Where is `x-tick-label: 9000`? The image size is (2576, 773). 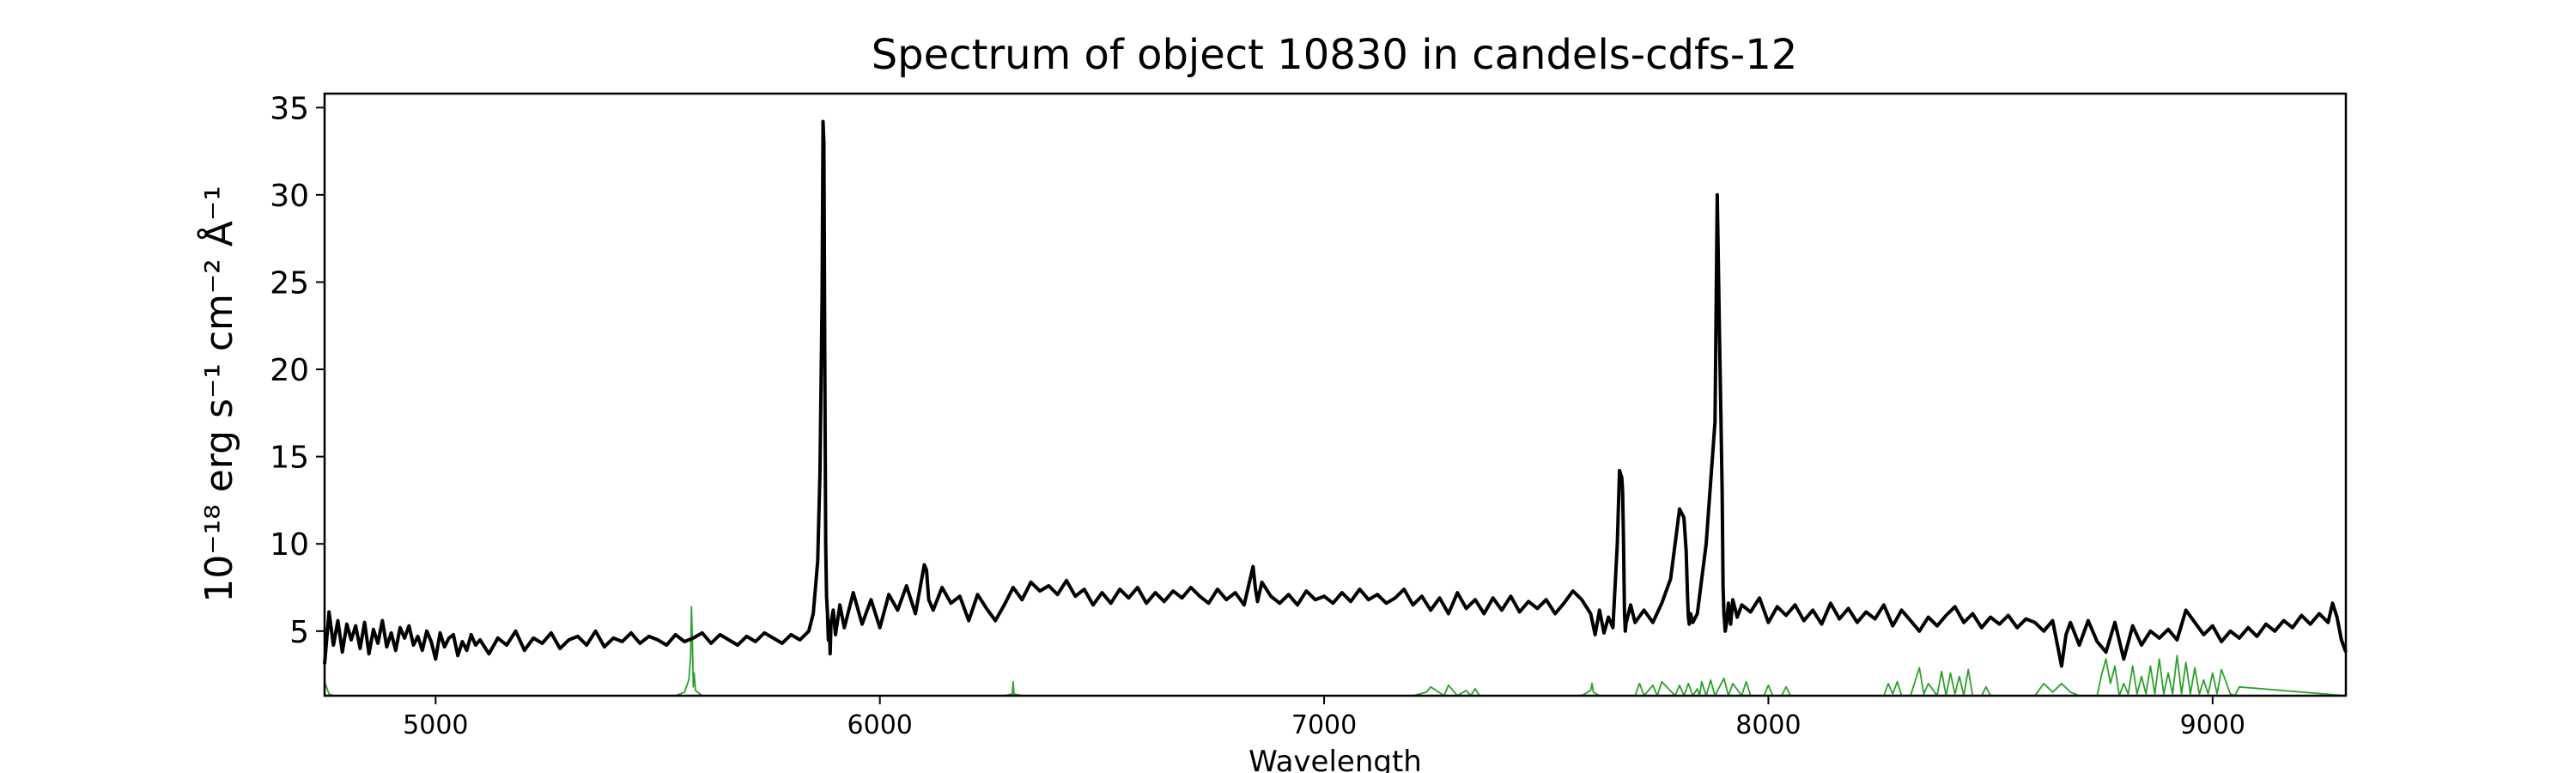 x-tick-label: 9000 is located at coordinates (2212, 725).